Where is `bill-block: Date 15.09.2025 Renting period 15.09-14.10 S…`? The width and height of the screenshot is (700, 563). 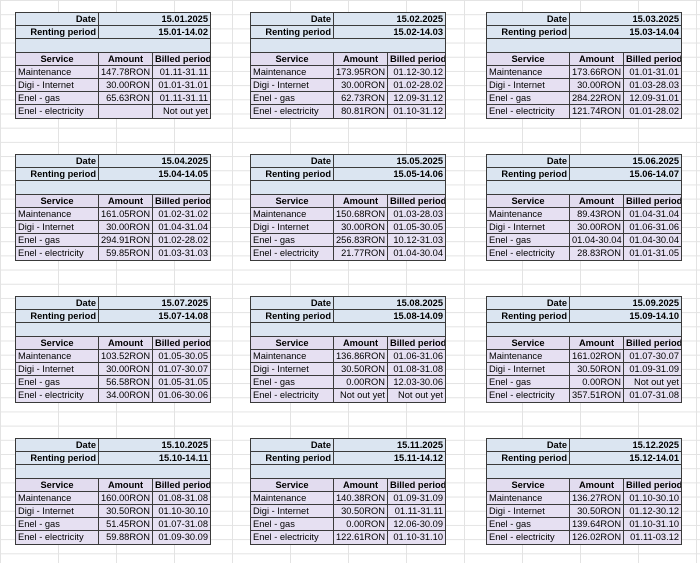 bill-block: Date 15.09.2025 Renting period 15.09-14.10 S… is located at coordinates (584, 349).